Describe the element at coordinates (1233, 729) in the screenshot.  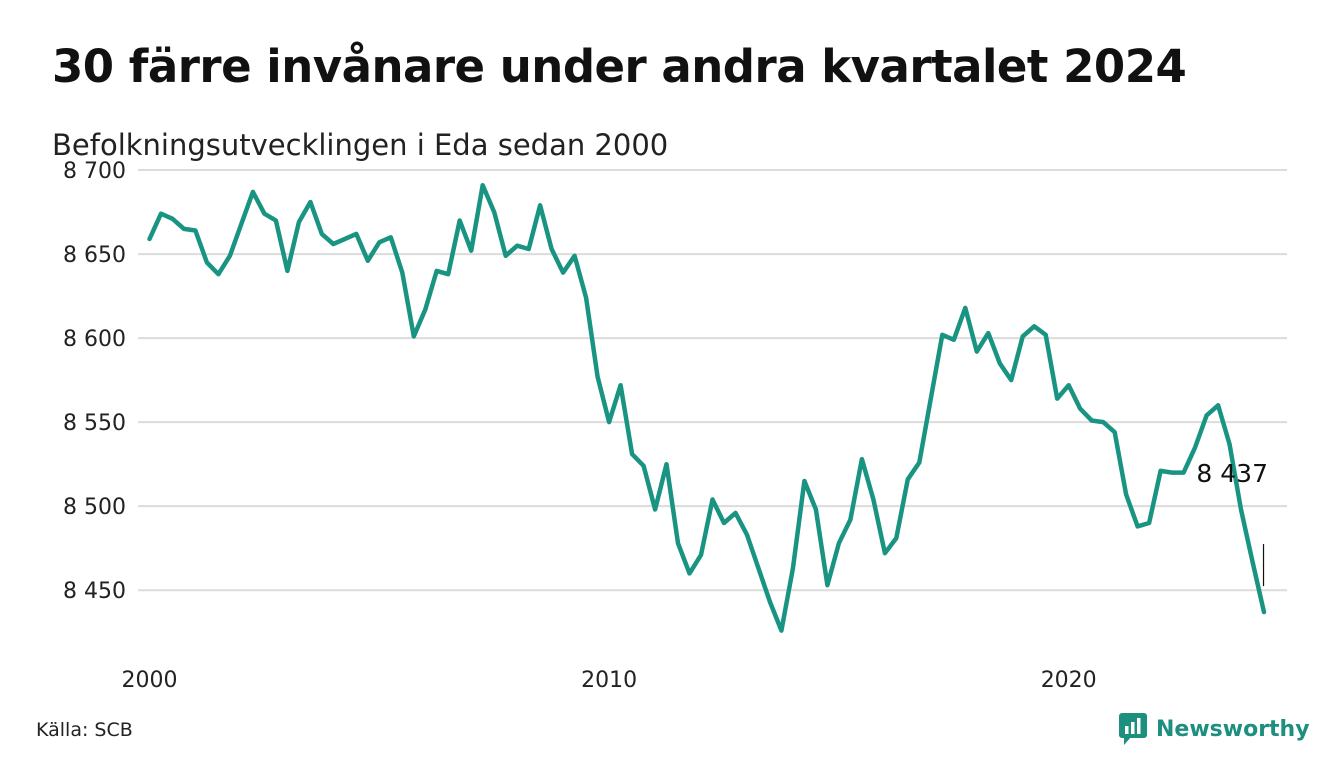
I see `brand-name: Newsworthy` at that location.